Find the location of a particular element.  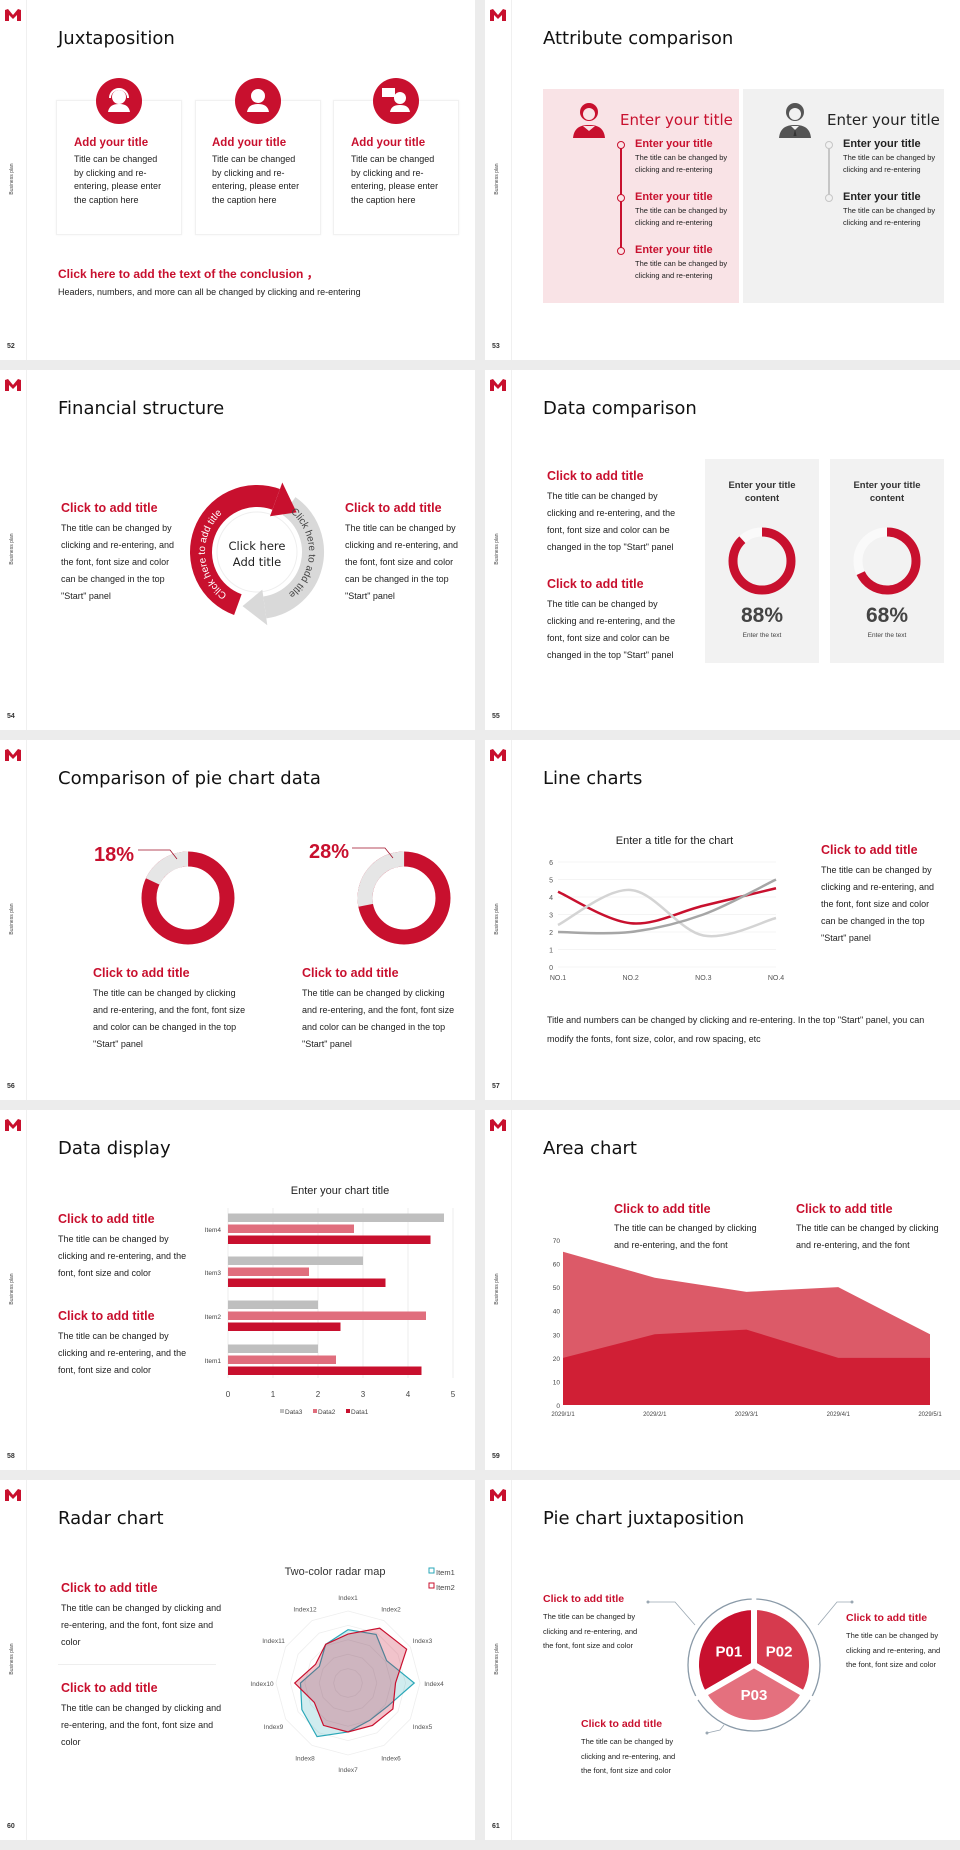

x-tick-label: NO.3 is located at coordinates (703, 978).